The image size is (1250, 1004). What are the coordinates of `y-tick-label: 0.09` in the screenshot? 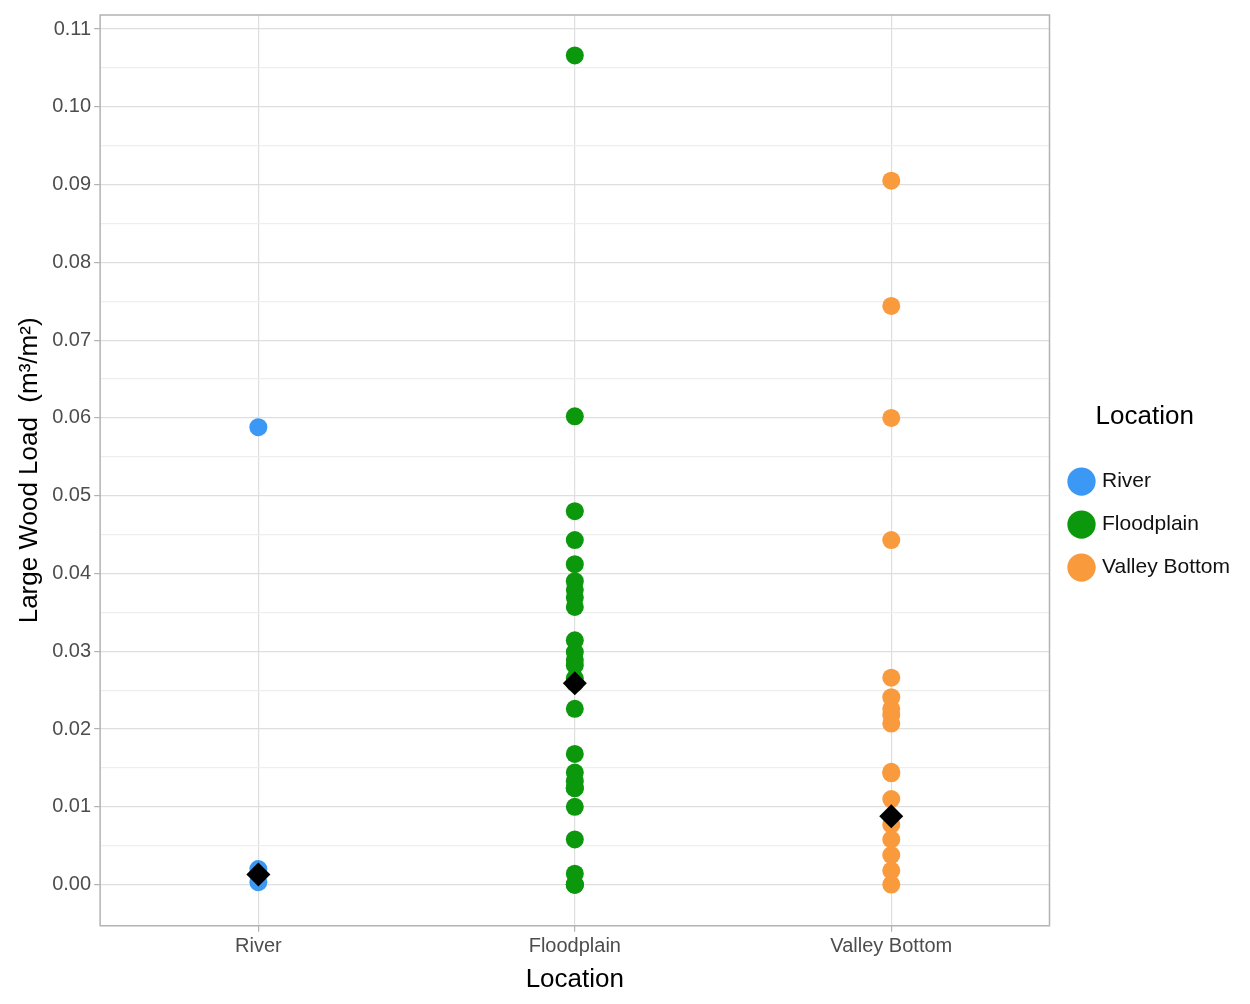 It's located at (72, 183).